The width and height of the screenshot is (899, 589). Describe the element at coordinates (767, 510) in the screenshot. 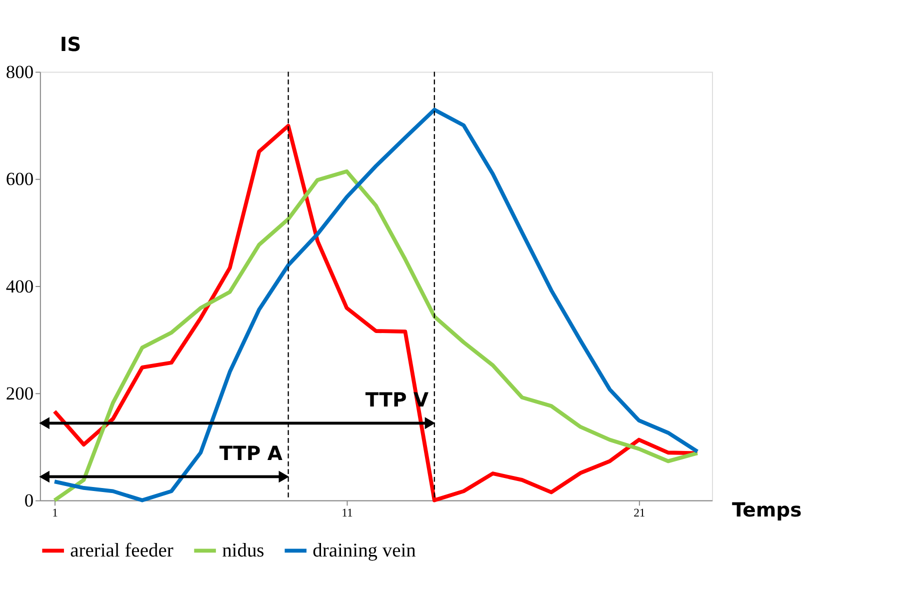

I see `x-axis-title: Temps` at that location.